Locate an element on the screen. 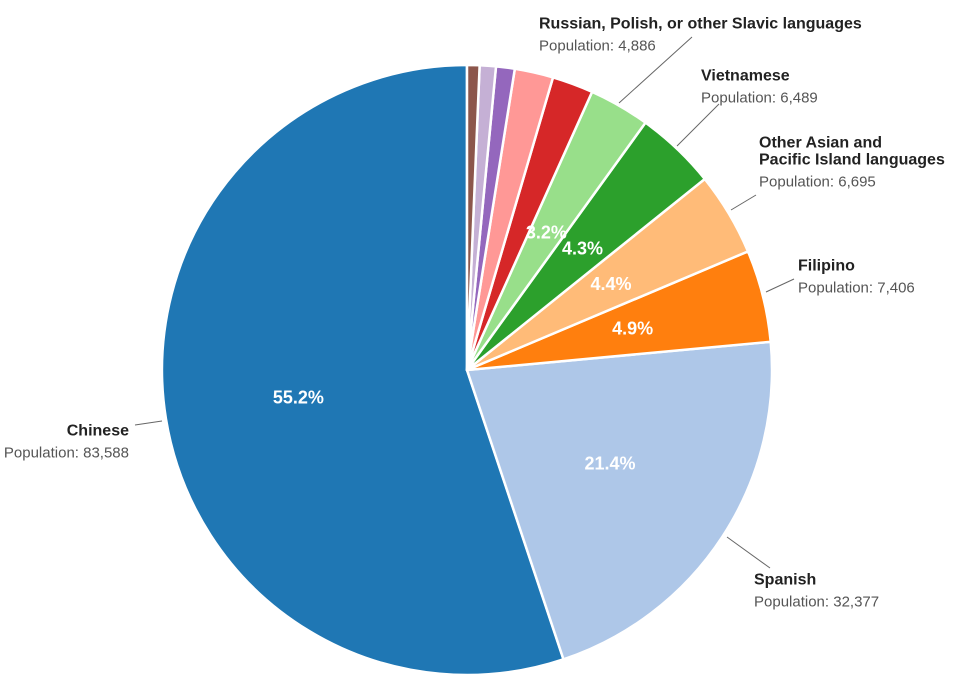 This screenshot has height=674, width=956. percent-label-russian-polish-or-other-slavic-languages: 3.2% is located at coordinates (546, 233).